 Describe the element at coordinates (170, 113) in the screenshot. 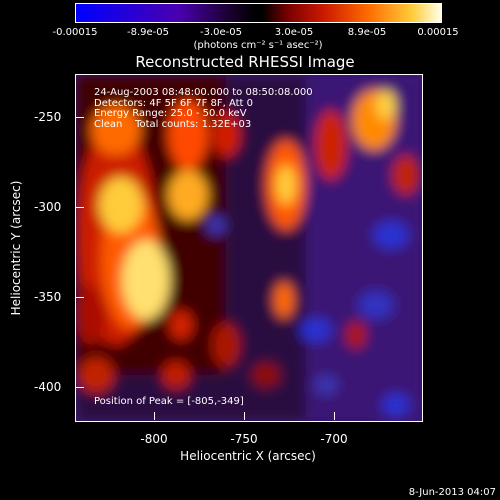

I see `energy-range: Energy Range: 25.0 - 50.0 keV` at that location.